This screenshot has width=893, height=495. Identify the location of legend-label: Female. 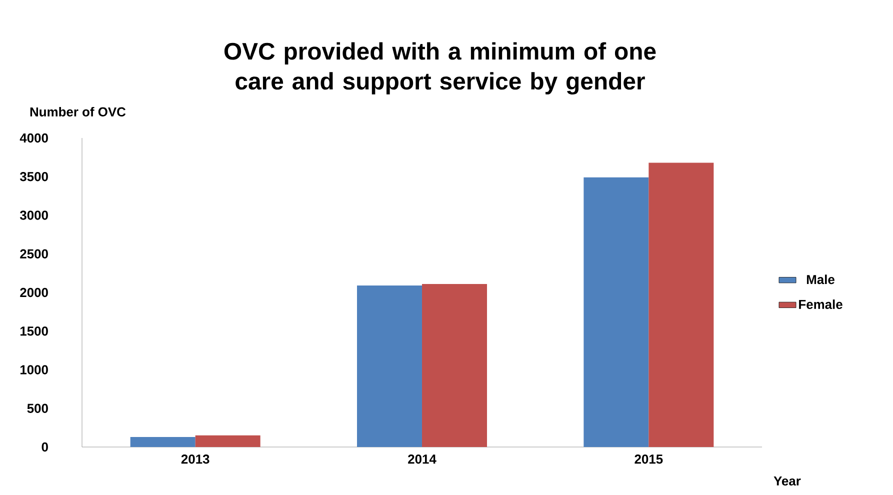
(820, 304).